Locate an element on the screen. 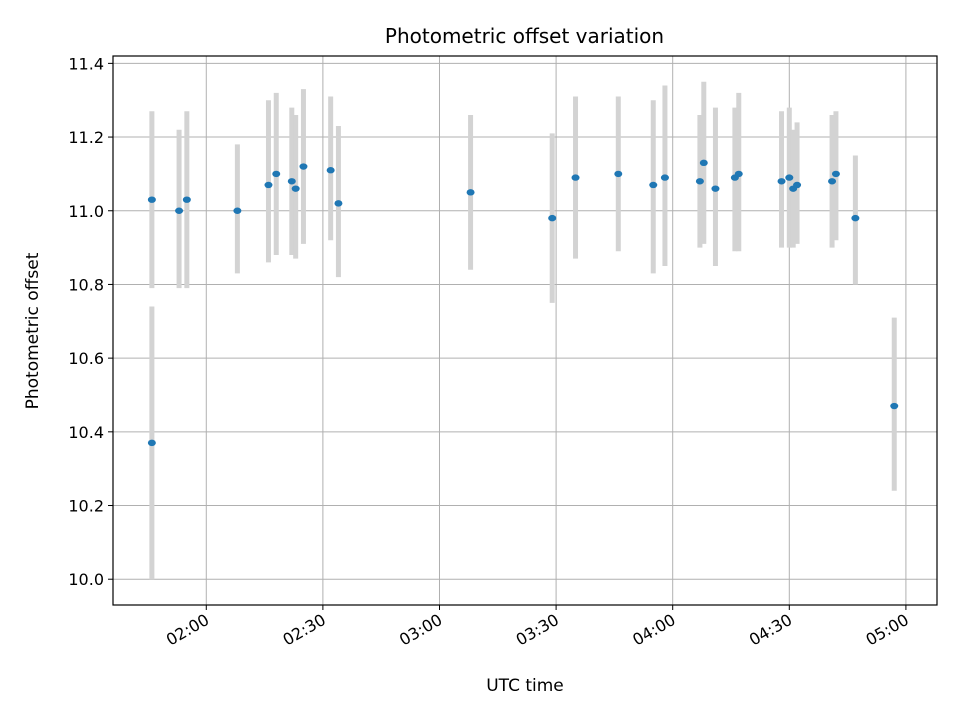 The image size is (960, 720). chart-title: Photometric offset variation is located at coordinates (524, 36).